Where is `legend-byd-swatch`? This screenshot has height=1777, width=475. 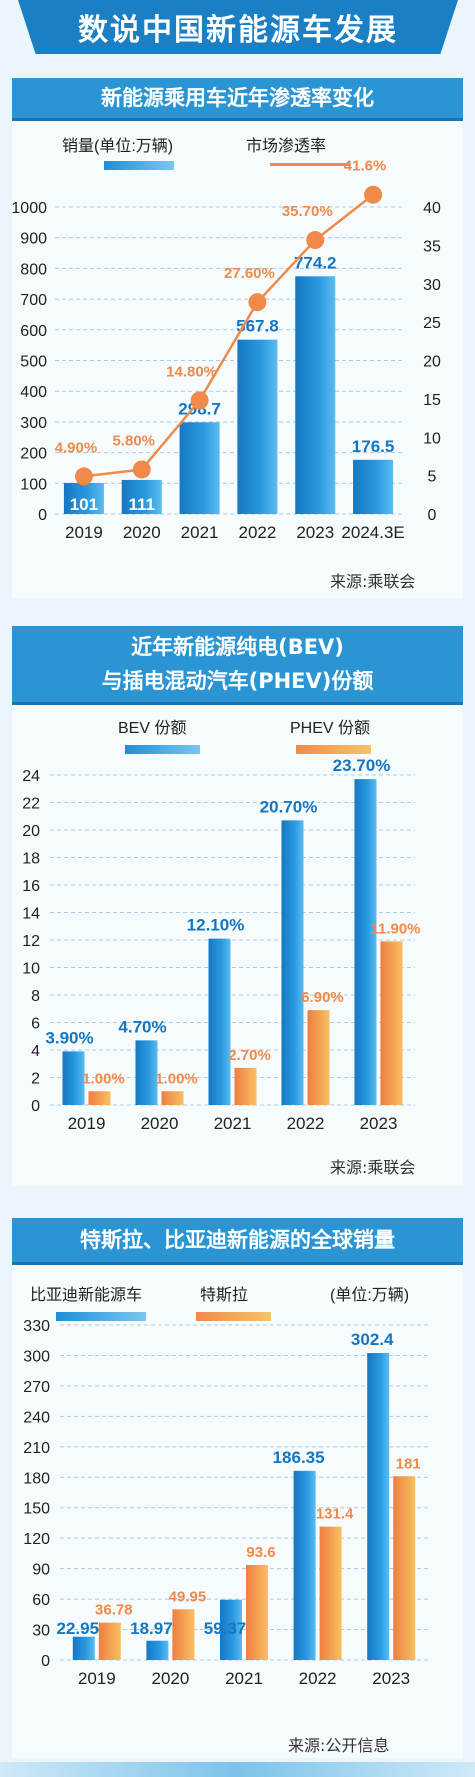 legend-byd-swatch is located at coordinates (101, 1316).